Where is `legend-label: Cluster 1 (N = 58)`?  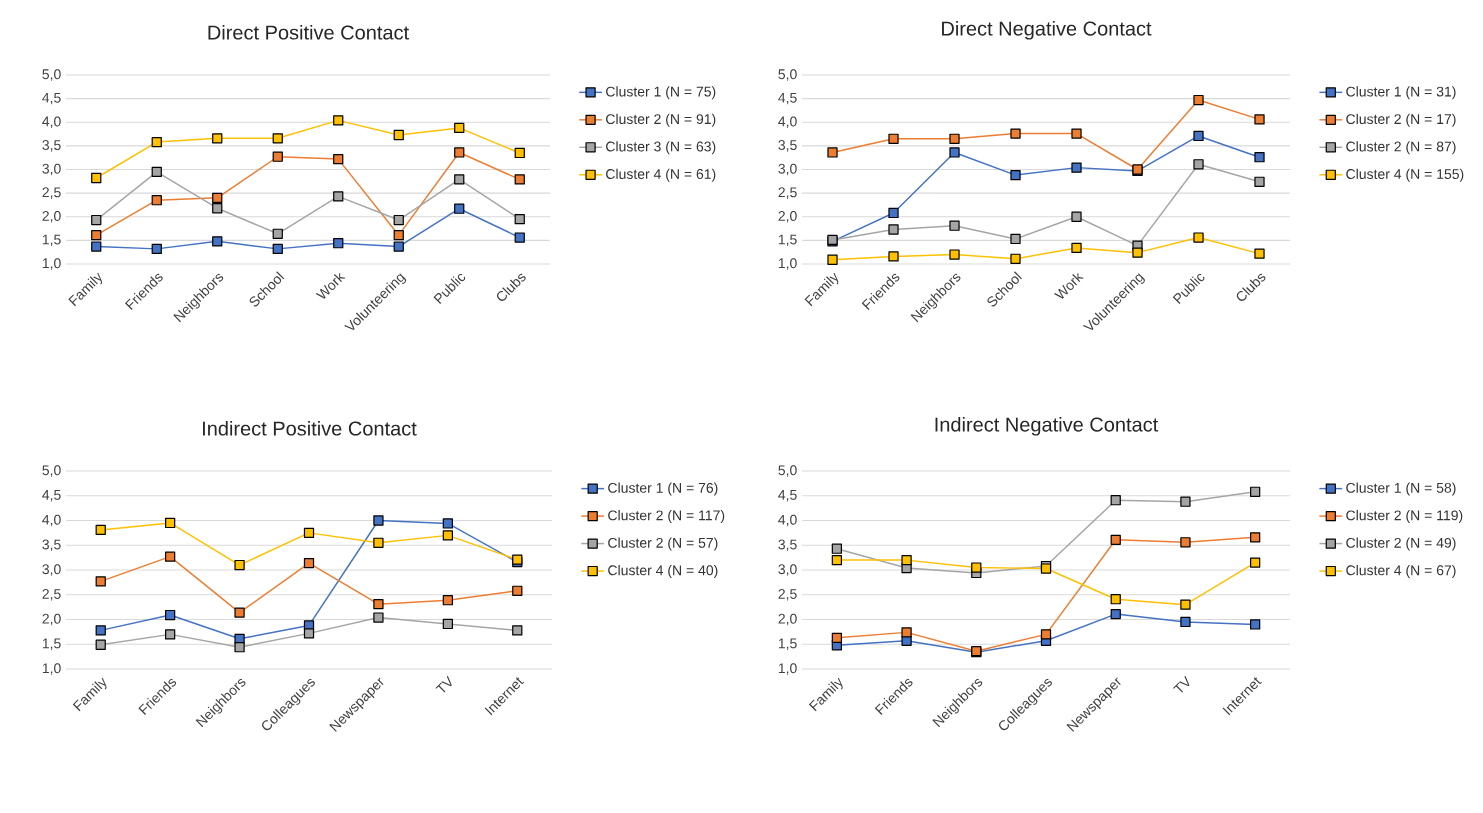
legend-label: Cluster 1 (N = 58) is located at coordinates (1401, 489).